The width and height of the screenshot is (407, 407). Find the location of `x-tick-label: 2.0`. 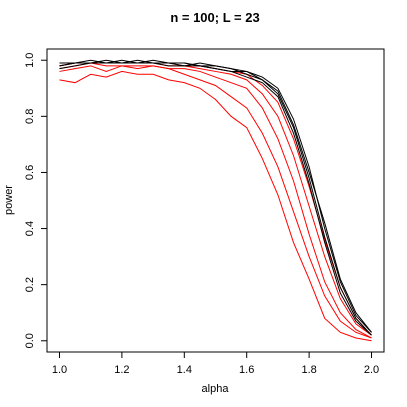

x-tick-label: 2.0 is located at coordinates (371, 370).